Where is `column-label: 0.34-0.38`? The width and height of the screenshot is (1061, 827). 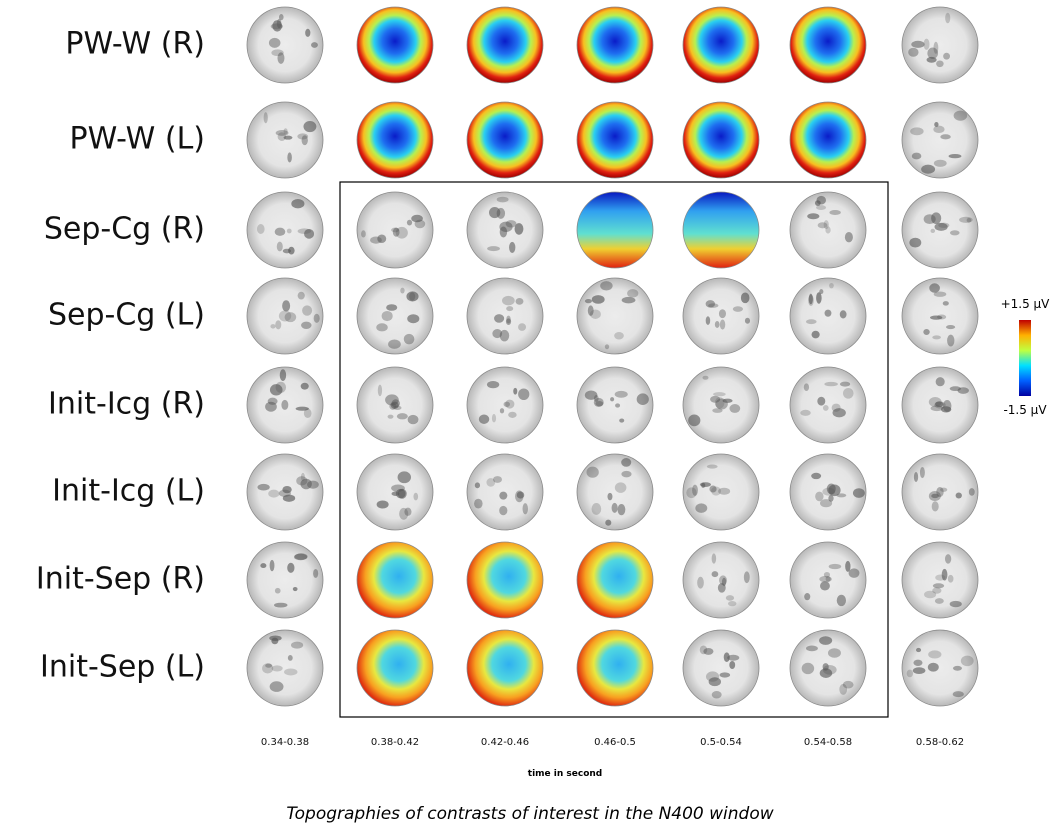
column-label: 0.34-0.38 is located at coordinates (285, 742).